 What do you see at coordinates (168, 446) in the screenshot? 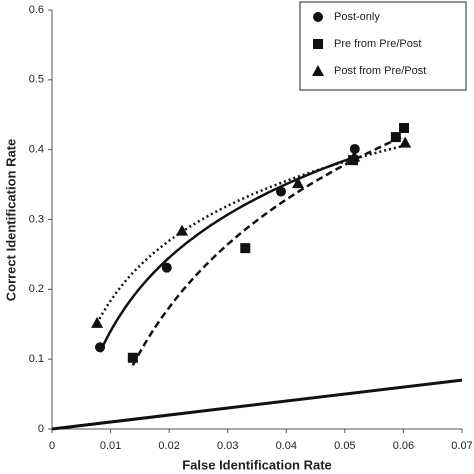
I see `x-tick-label: 0.02` at bounding box center [168, 446].